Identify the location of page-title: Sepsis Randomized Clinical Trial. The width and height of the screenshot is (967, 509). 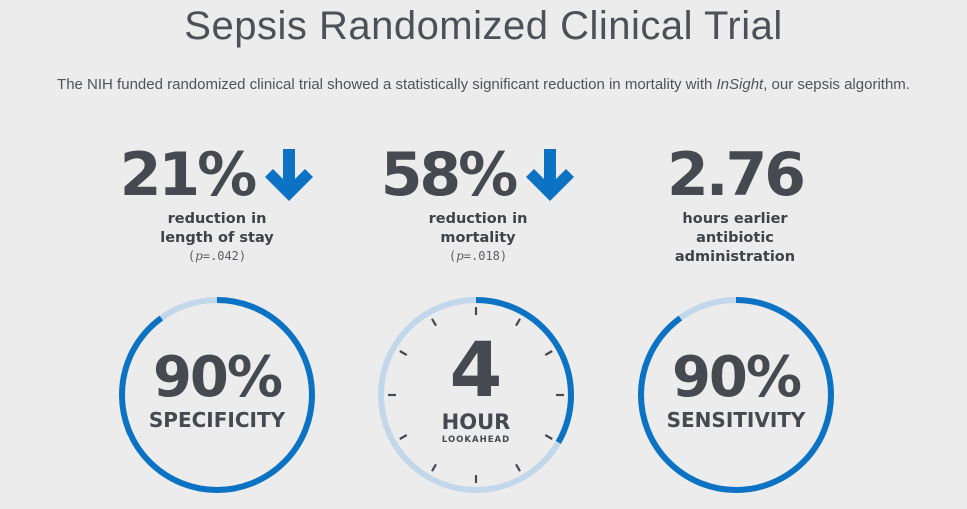
(483, 26).